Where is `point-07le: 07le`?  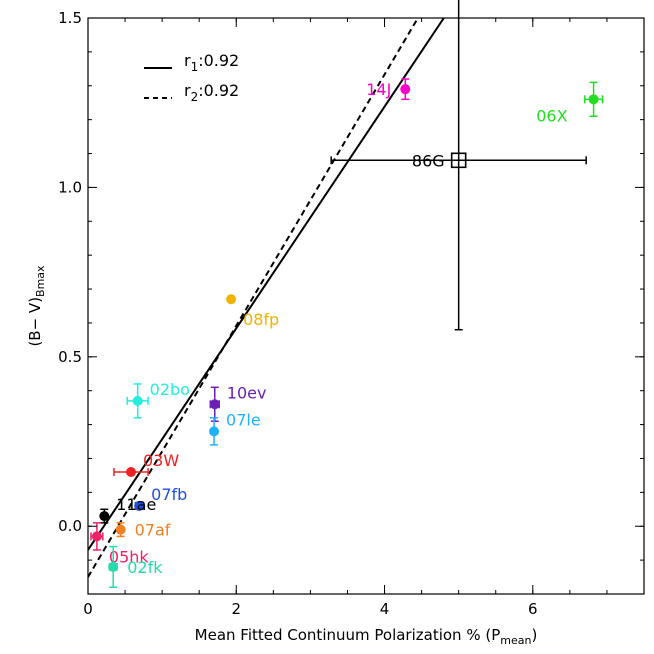 point-07le: 07le is located at coordinates (235, 428).